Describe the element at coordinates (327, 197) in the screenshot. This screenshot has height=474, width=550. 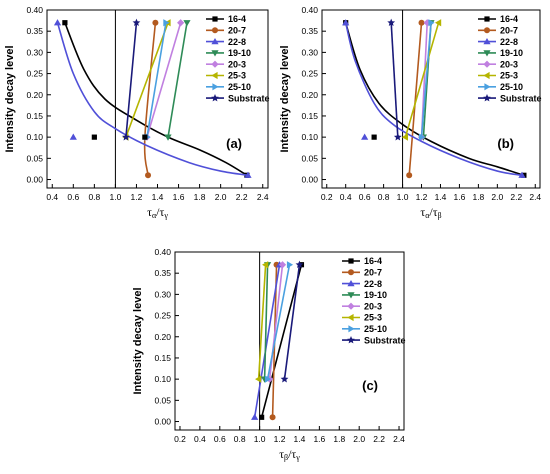
I see `x-tick-label: 0.2` at that location.